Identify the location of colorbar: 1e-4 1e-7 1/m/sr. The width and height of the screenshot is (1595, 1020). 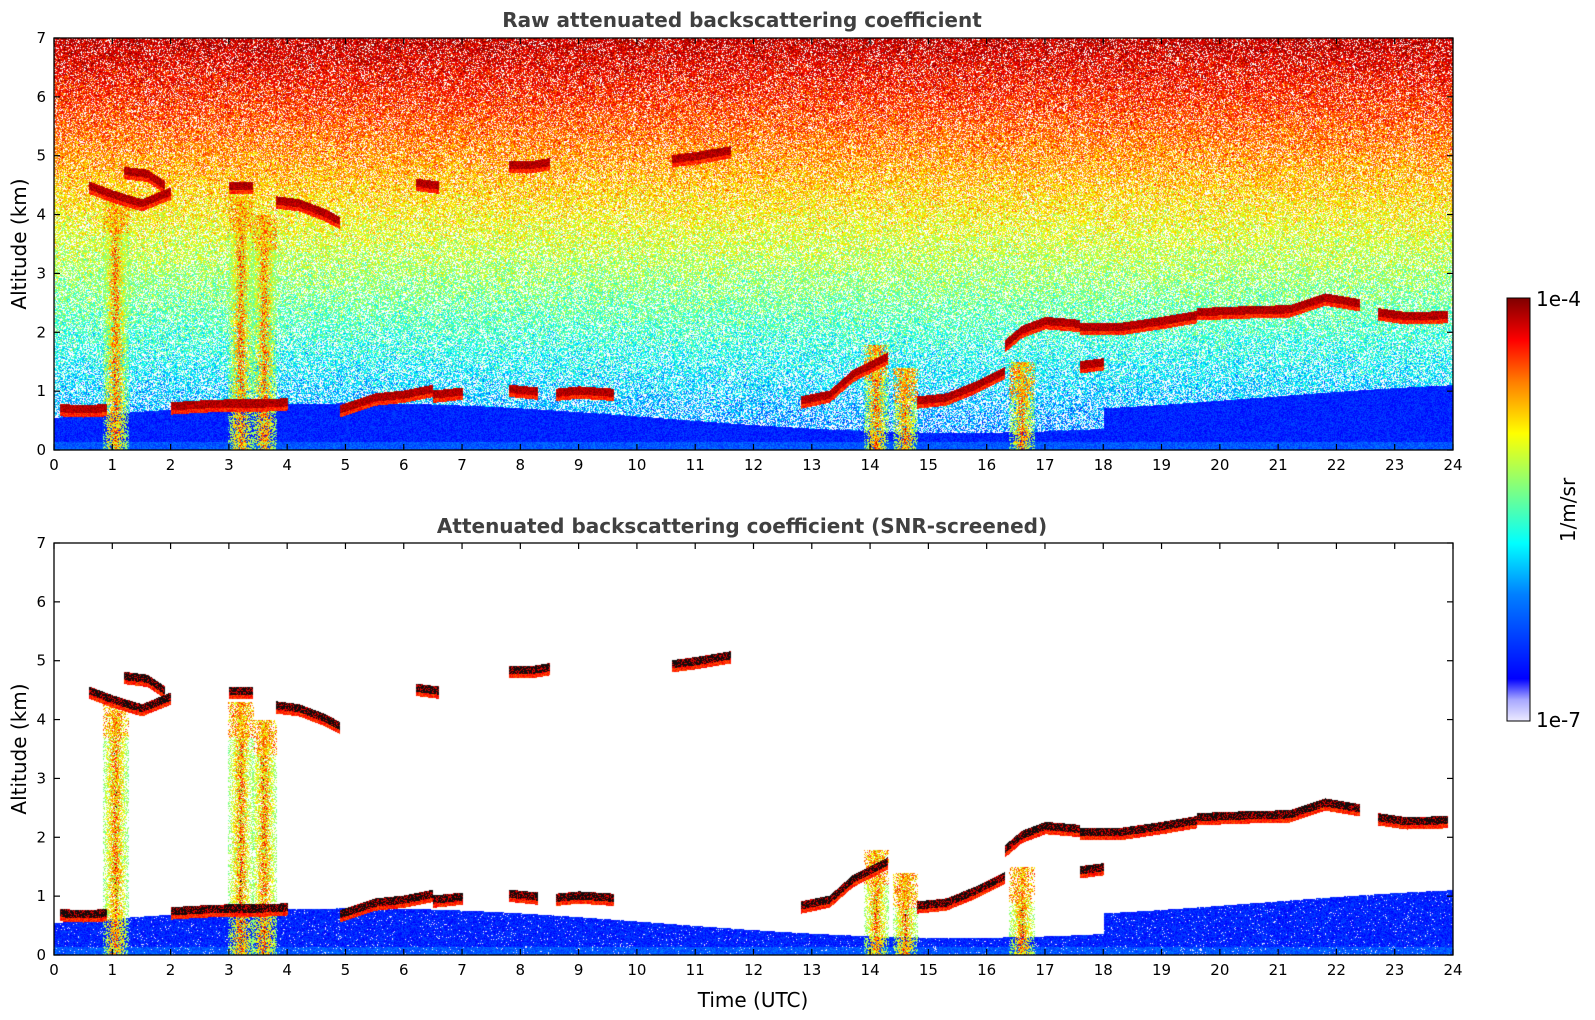
(1543, 509).